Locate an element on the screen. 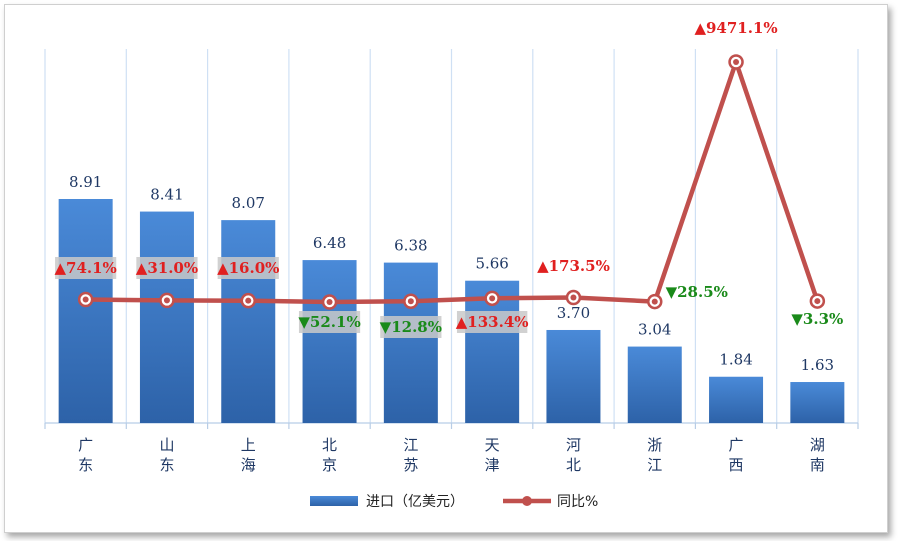 This screenshot has height=541, width=898. category-label: 京 is located at coordinates (329, 465).